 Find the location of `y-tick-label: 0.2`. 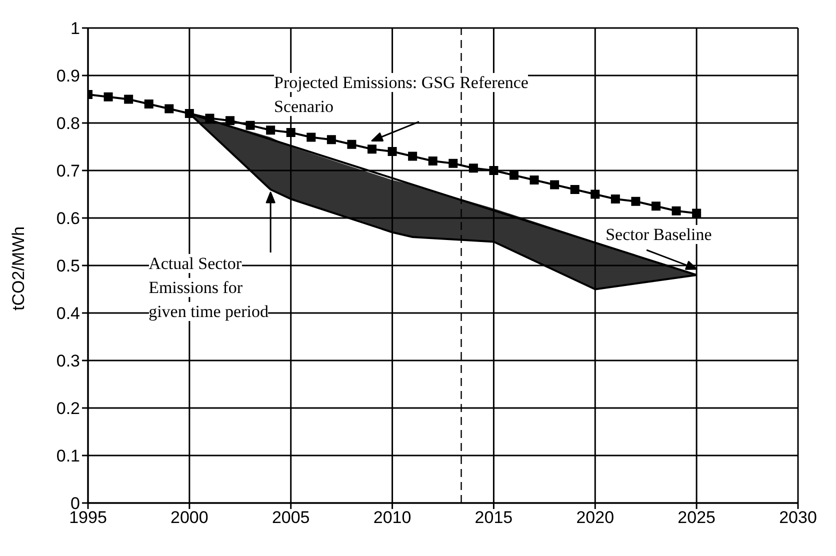

y-tick-label: 0.2 is located at coordinates (68, 408).